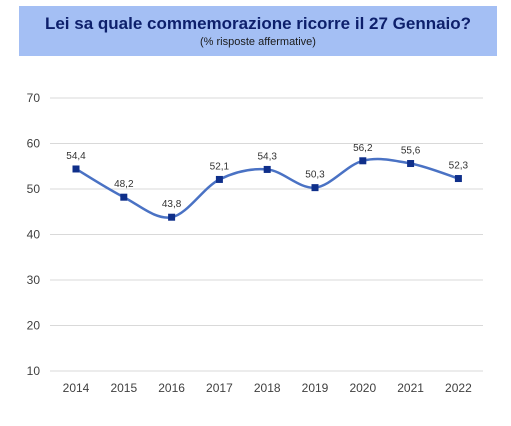 The height and width of the screenshot is (426, 511). I want to click on y-tick-label: 10, so click(34, 371).